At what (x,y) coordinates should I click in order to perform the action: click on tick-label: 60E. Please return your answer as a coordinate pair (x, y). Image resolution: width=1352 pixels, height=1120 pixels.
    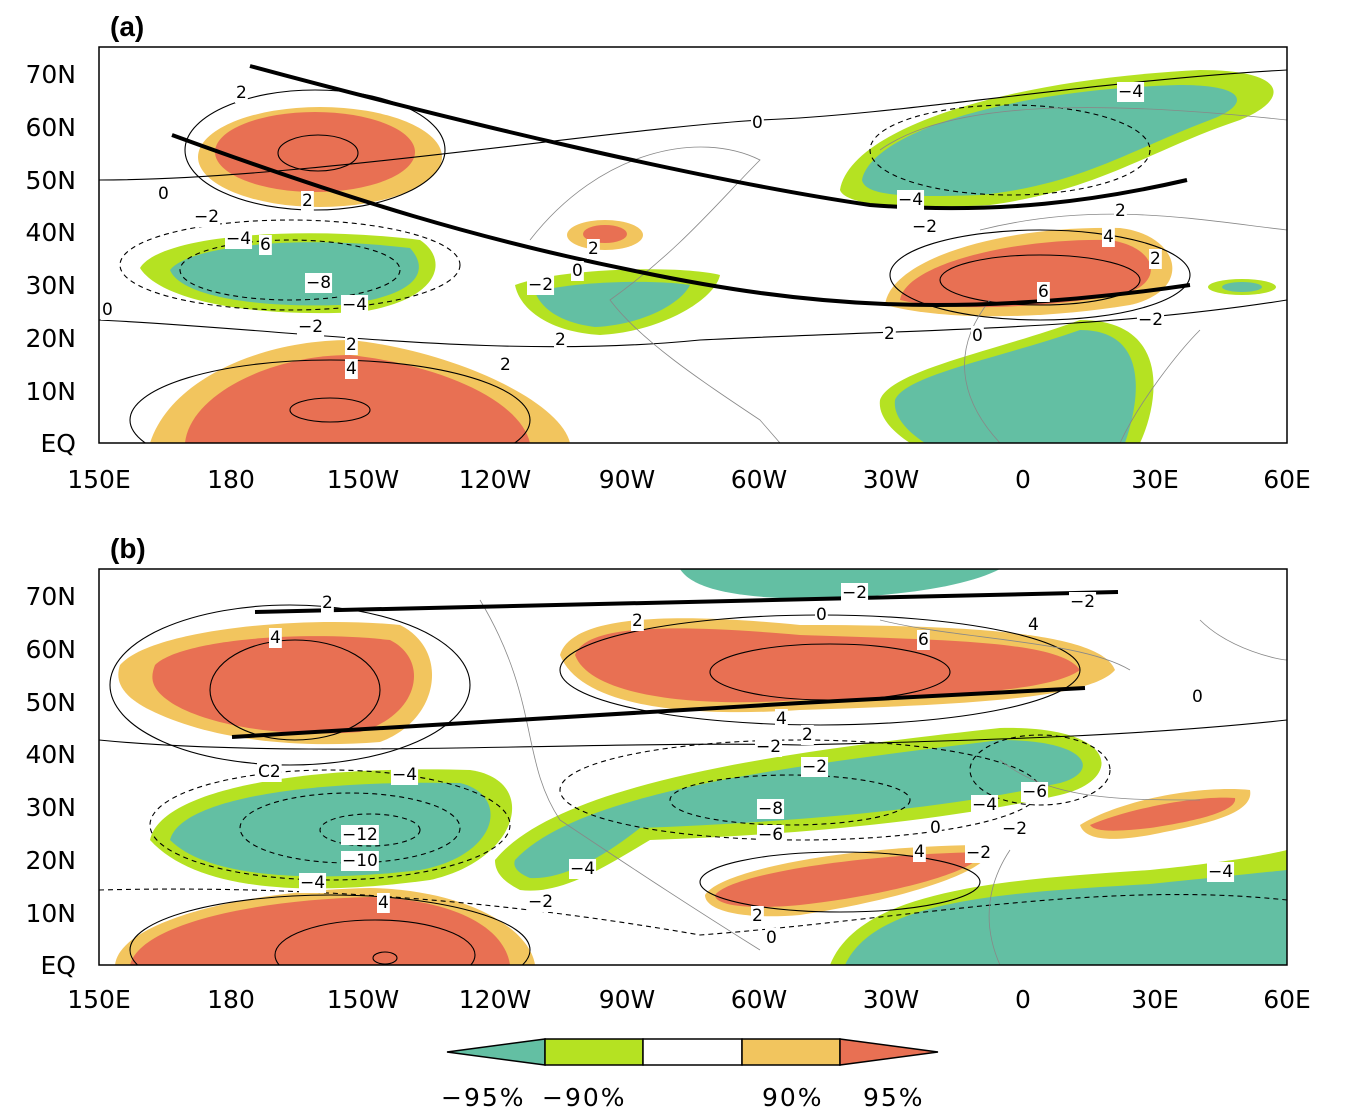
    Looking at the image, I should click on (1287, 999).